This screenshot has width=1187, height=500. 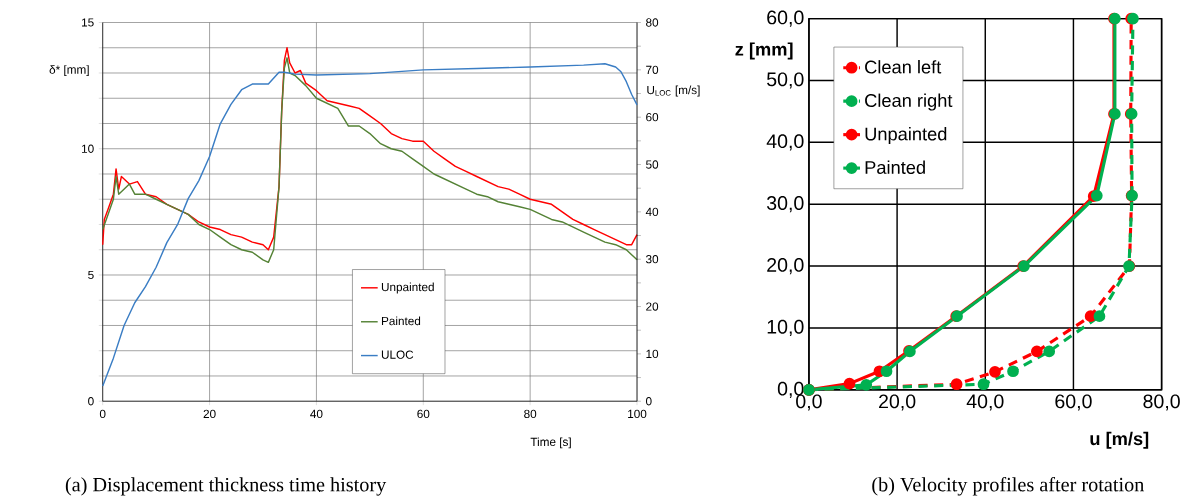 What do you see at coordinates (102, 414) in the screenshot?
I see `x-tick-label: 0` at bounding box center [102, 414].